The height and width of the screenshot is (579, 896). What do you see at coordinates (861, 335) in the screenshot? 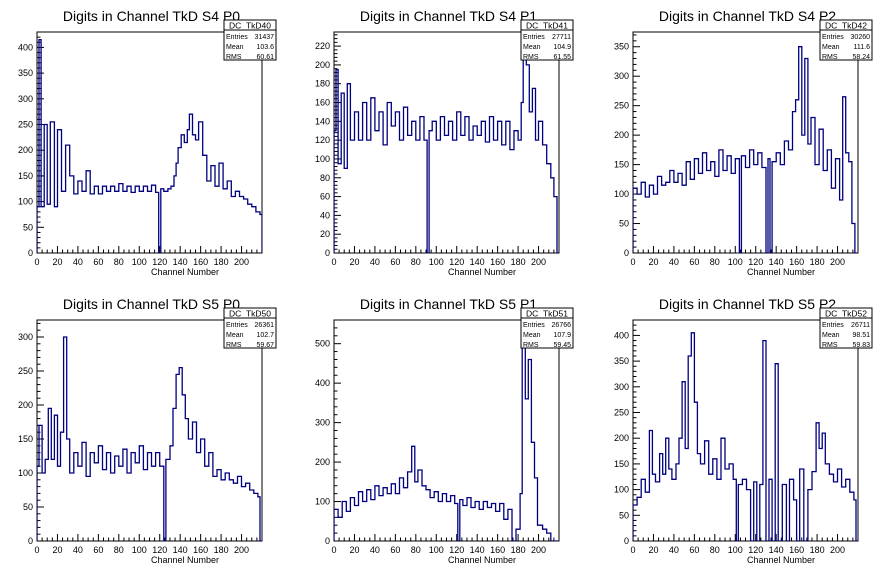
I see `stats-value: 98.51` at bounding box center [861, 335].